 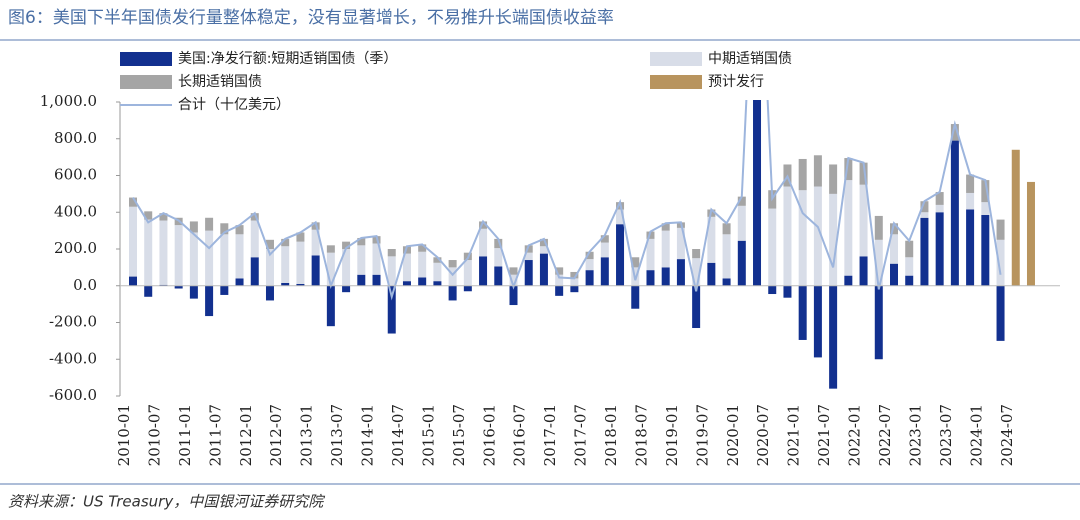 I want to click on y-tick-label: 1,000.0, so click(x=68, y=101).